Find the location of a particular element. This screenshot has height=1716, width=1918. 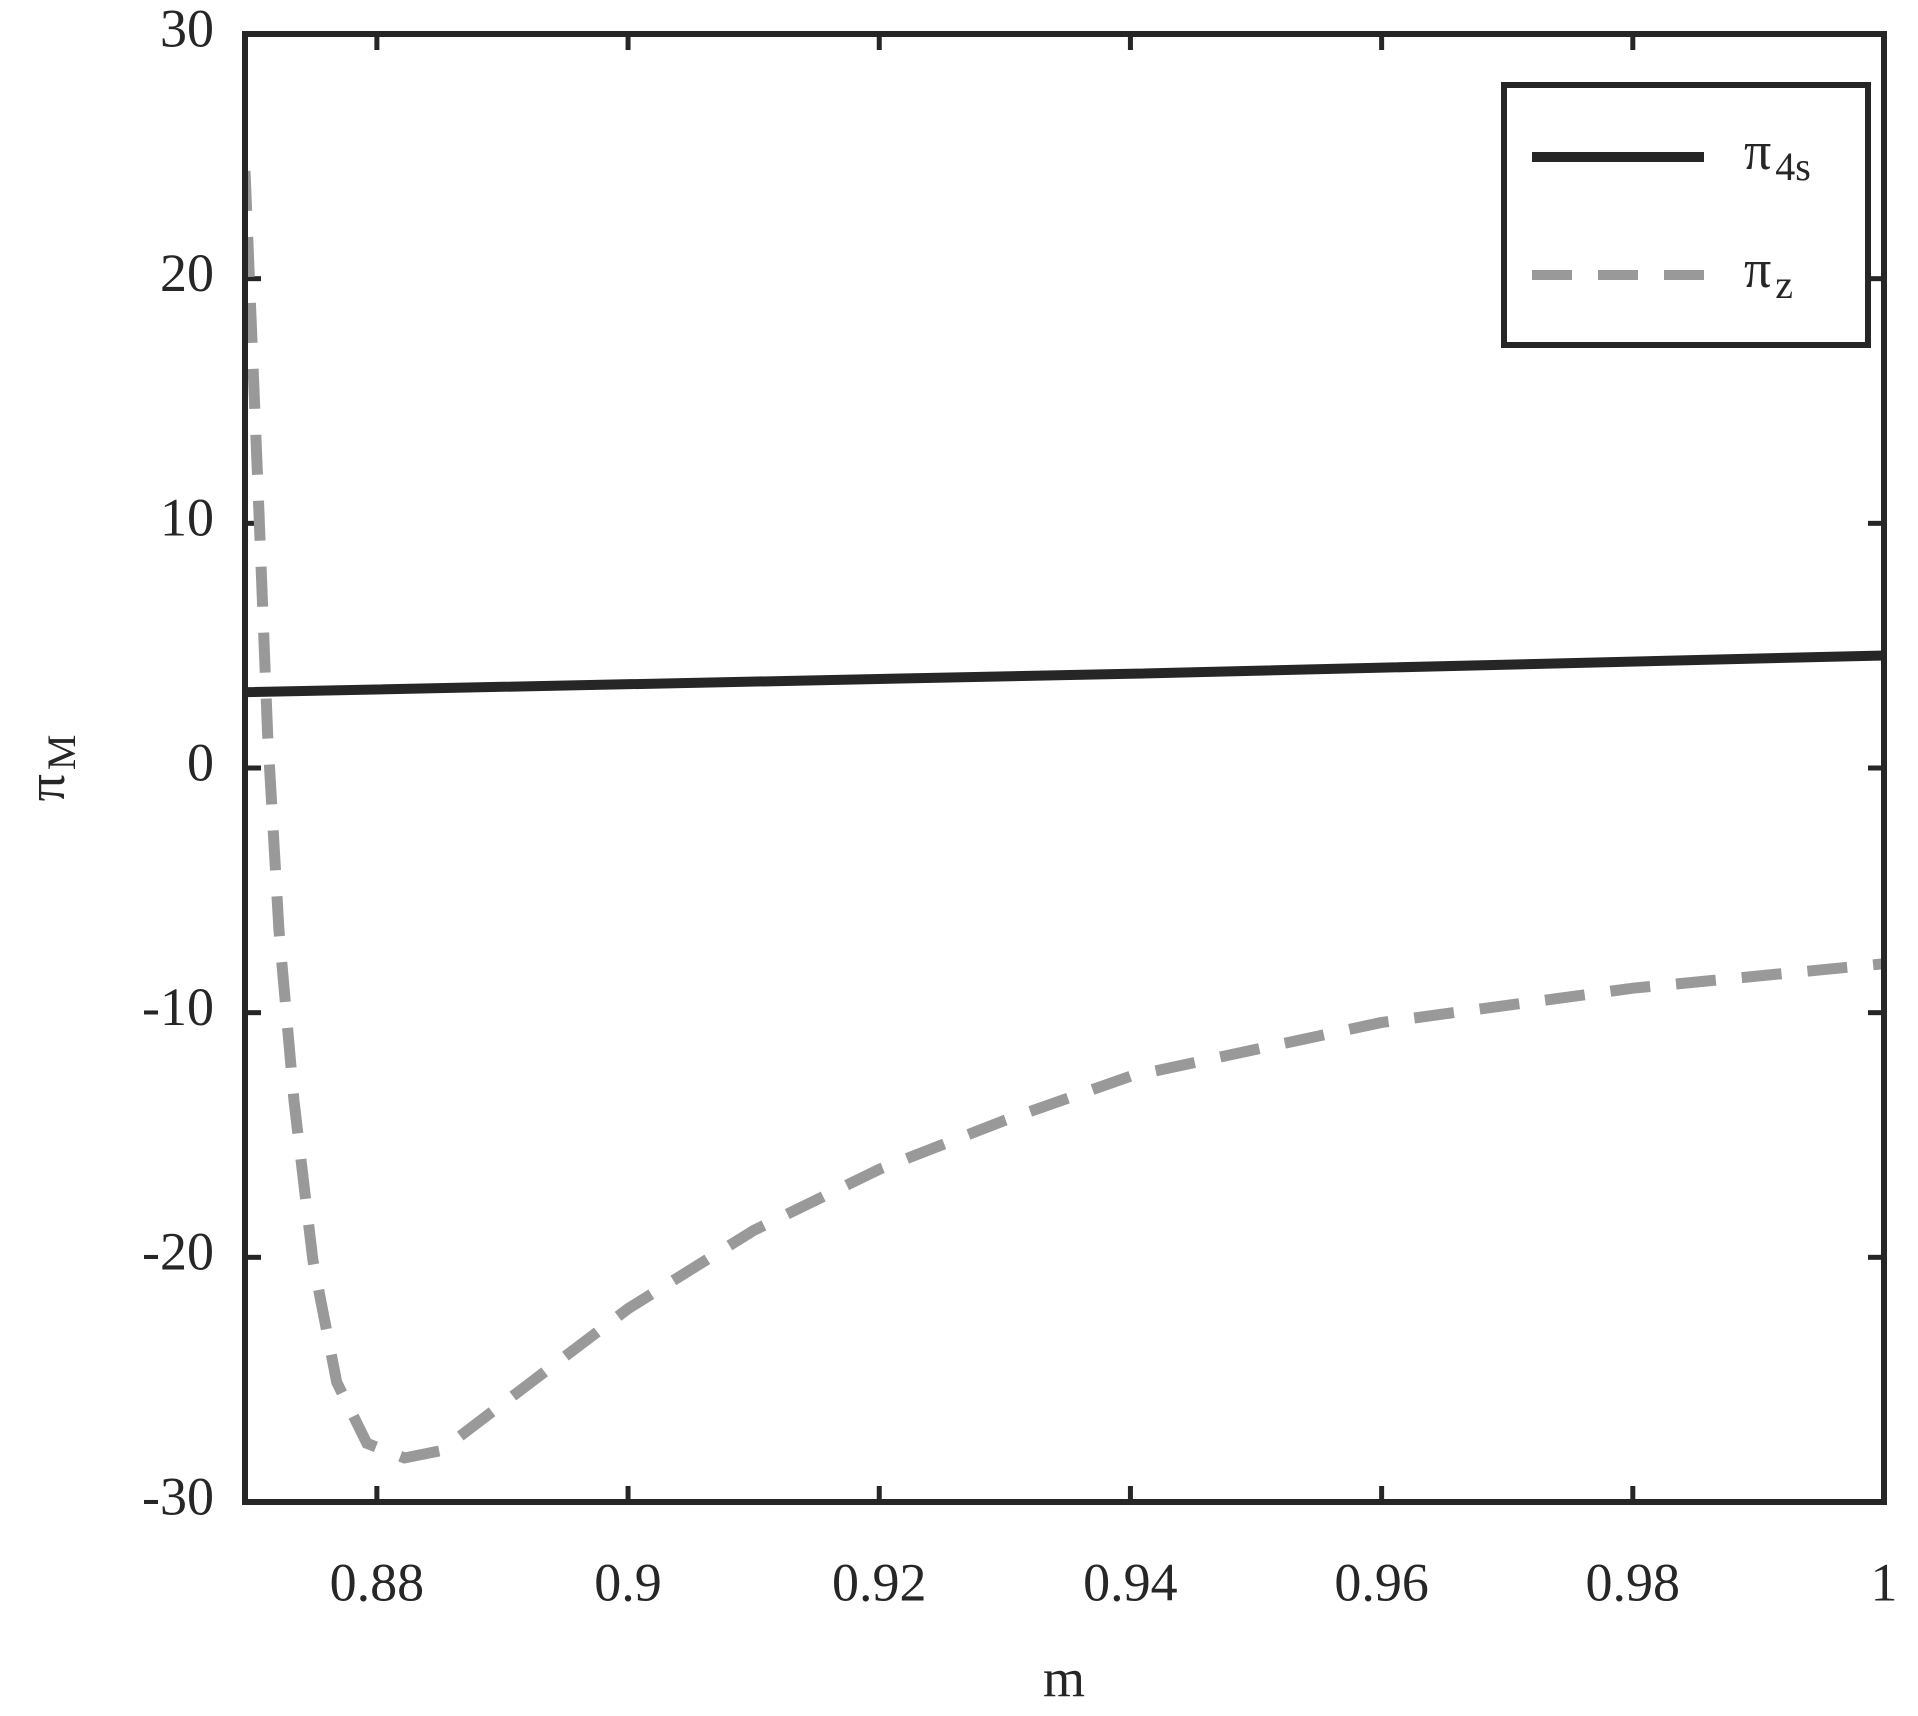

y-tick-label: 0 is located at coordinates (200, 762).